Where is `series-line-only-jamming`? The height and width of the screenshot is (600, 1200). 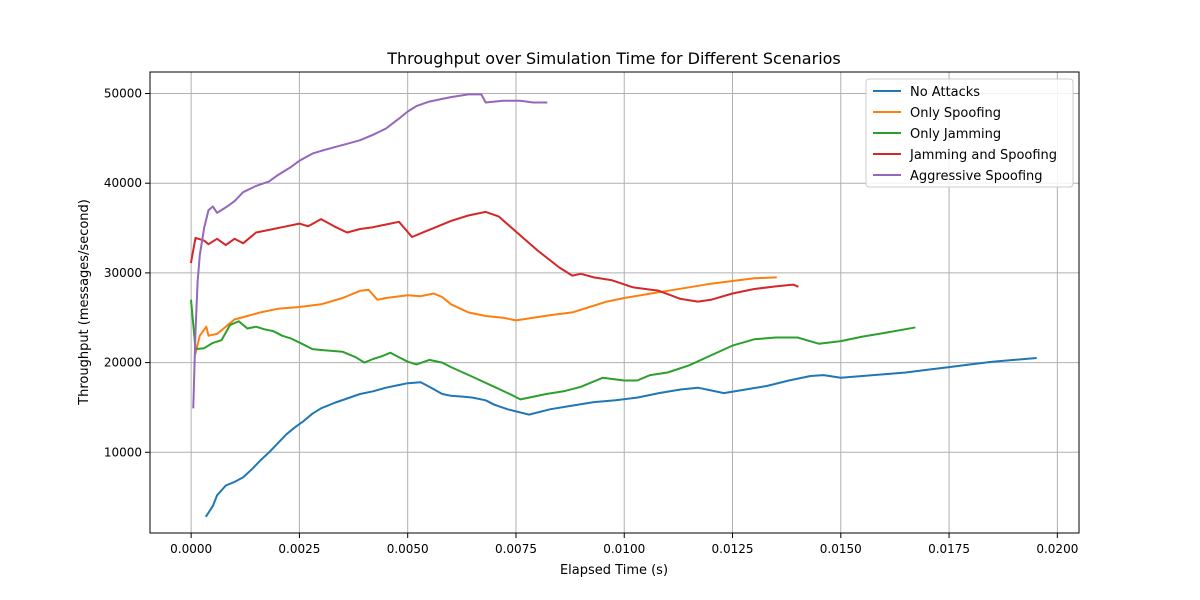
series-line-only-jamming is located at coordinates (553, 350).